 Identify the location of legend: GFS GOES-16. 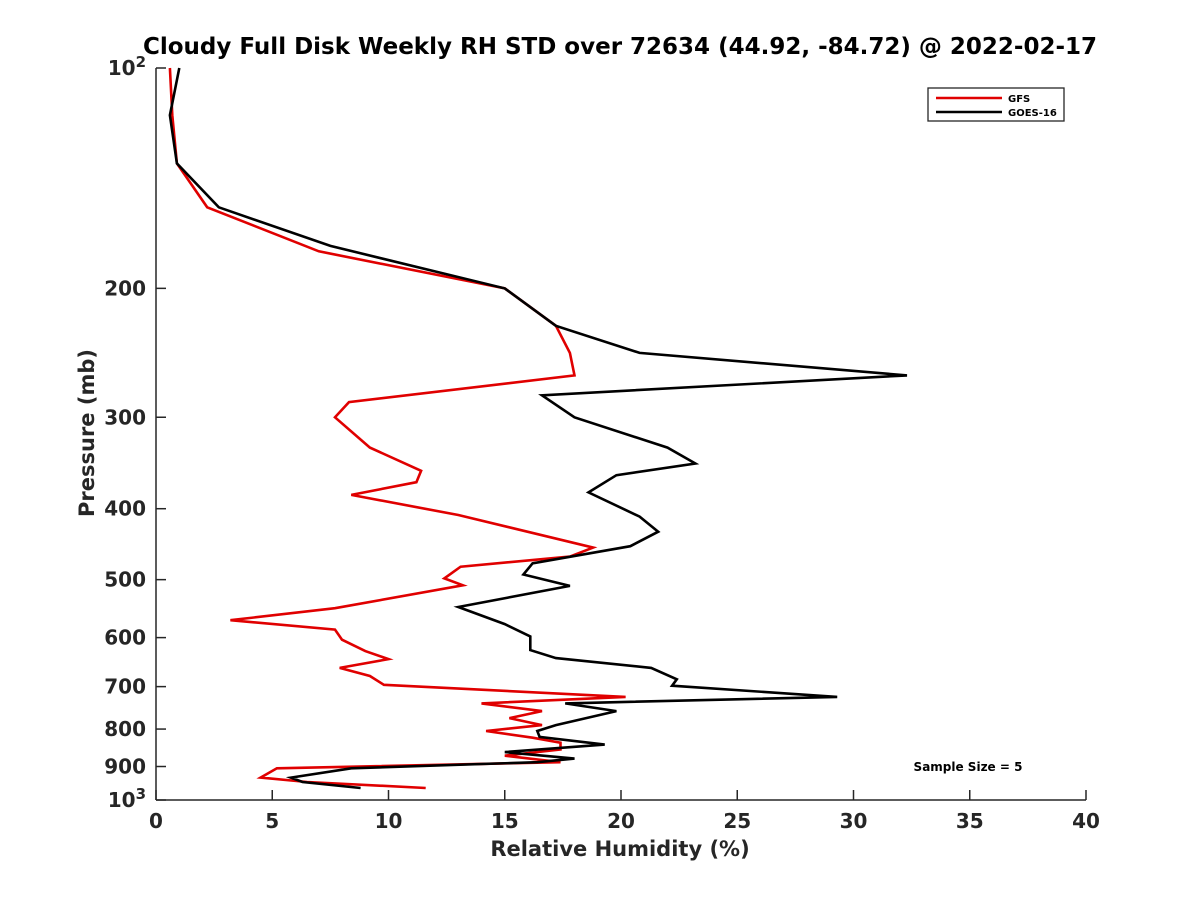
(996, 104).